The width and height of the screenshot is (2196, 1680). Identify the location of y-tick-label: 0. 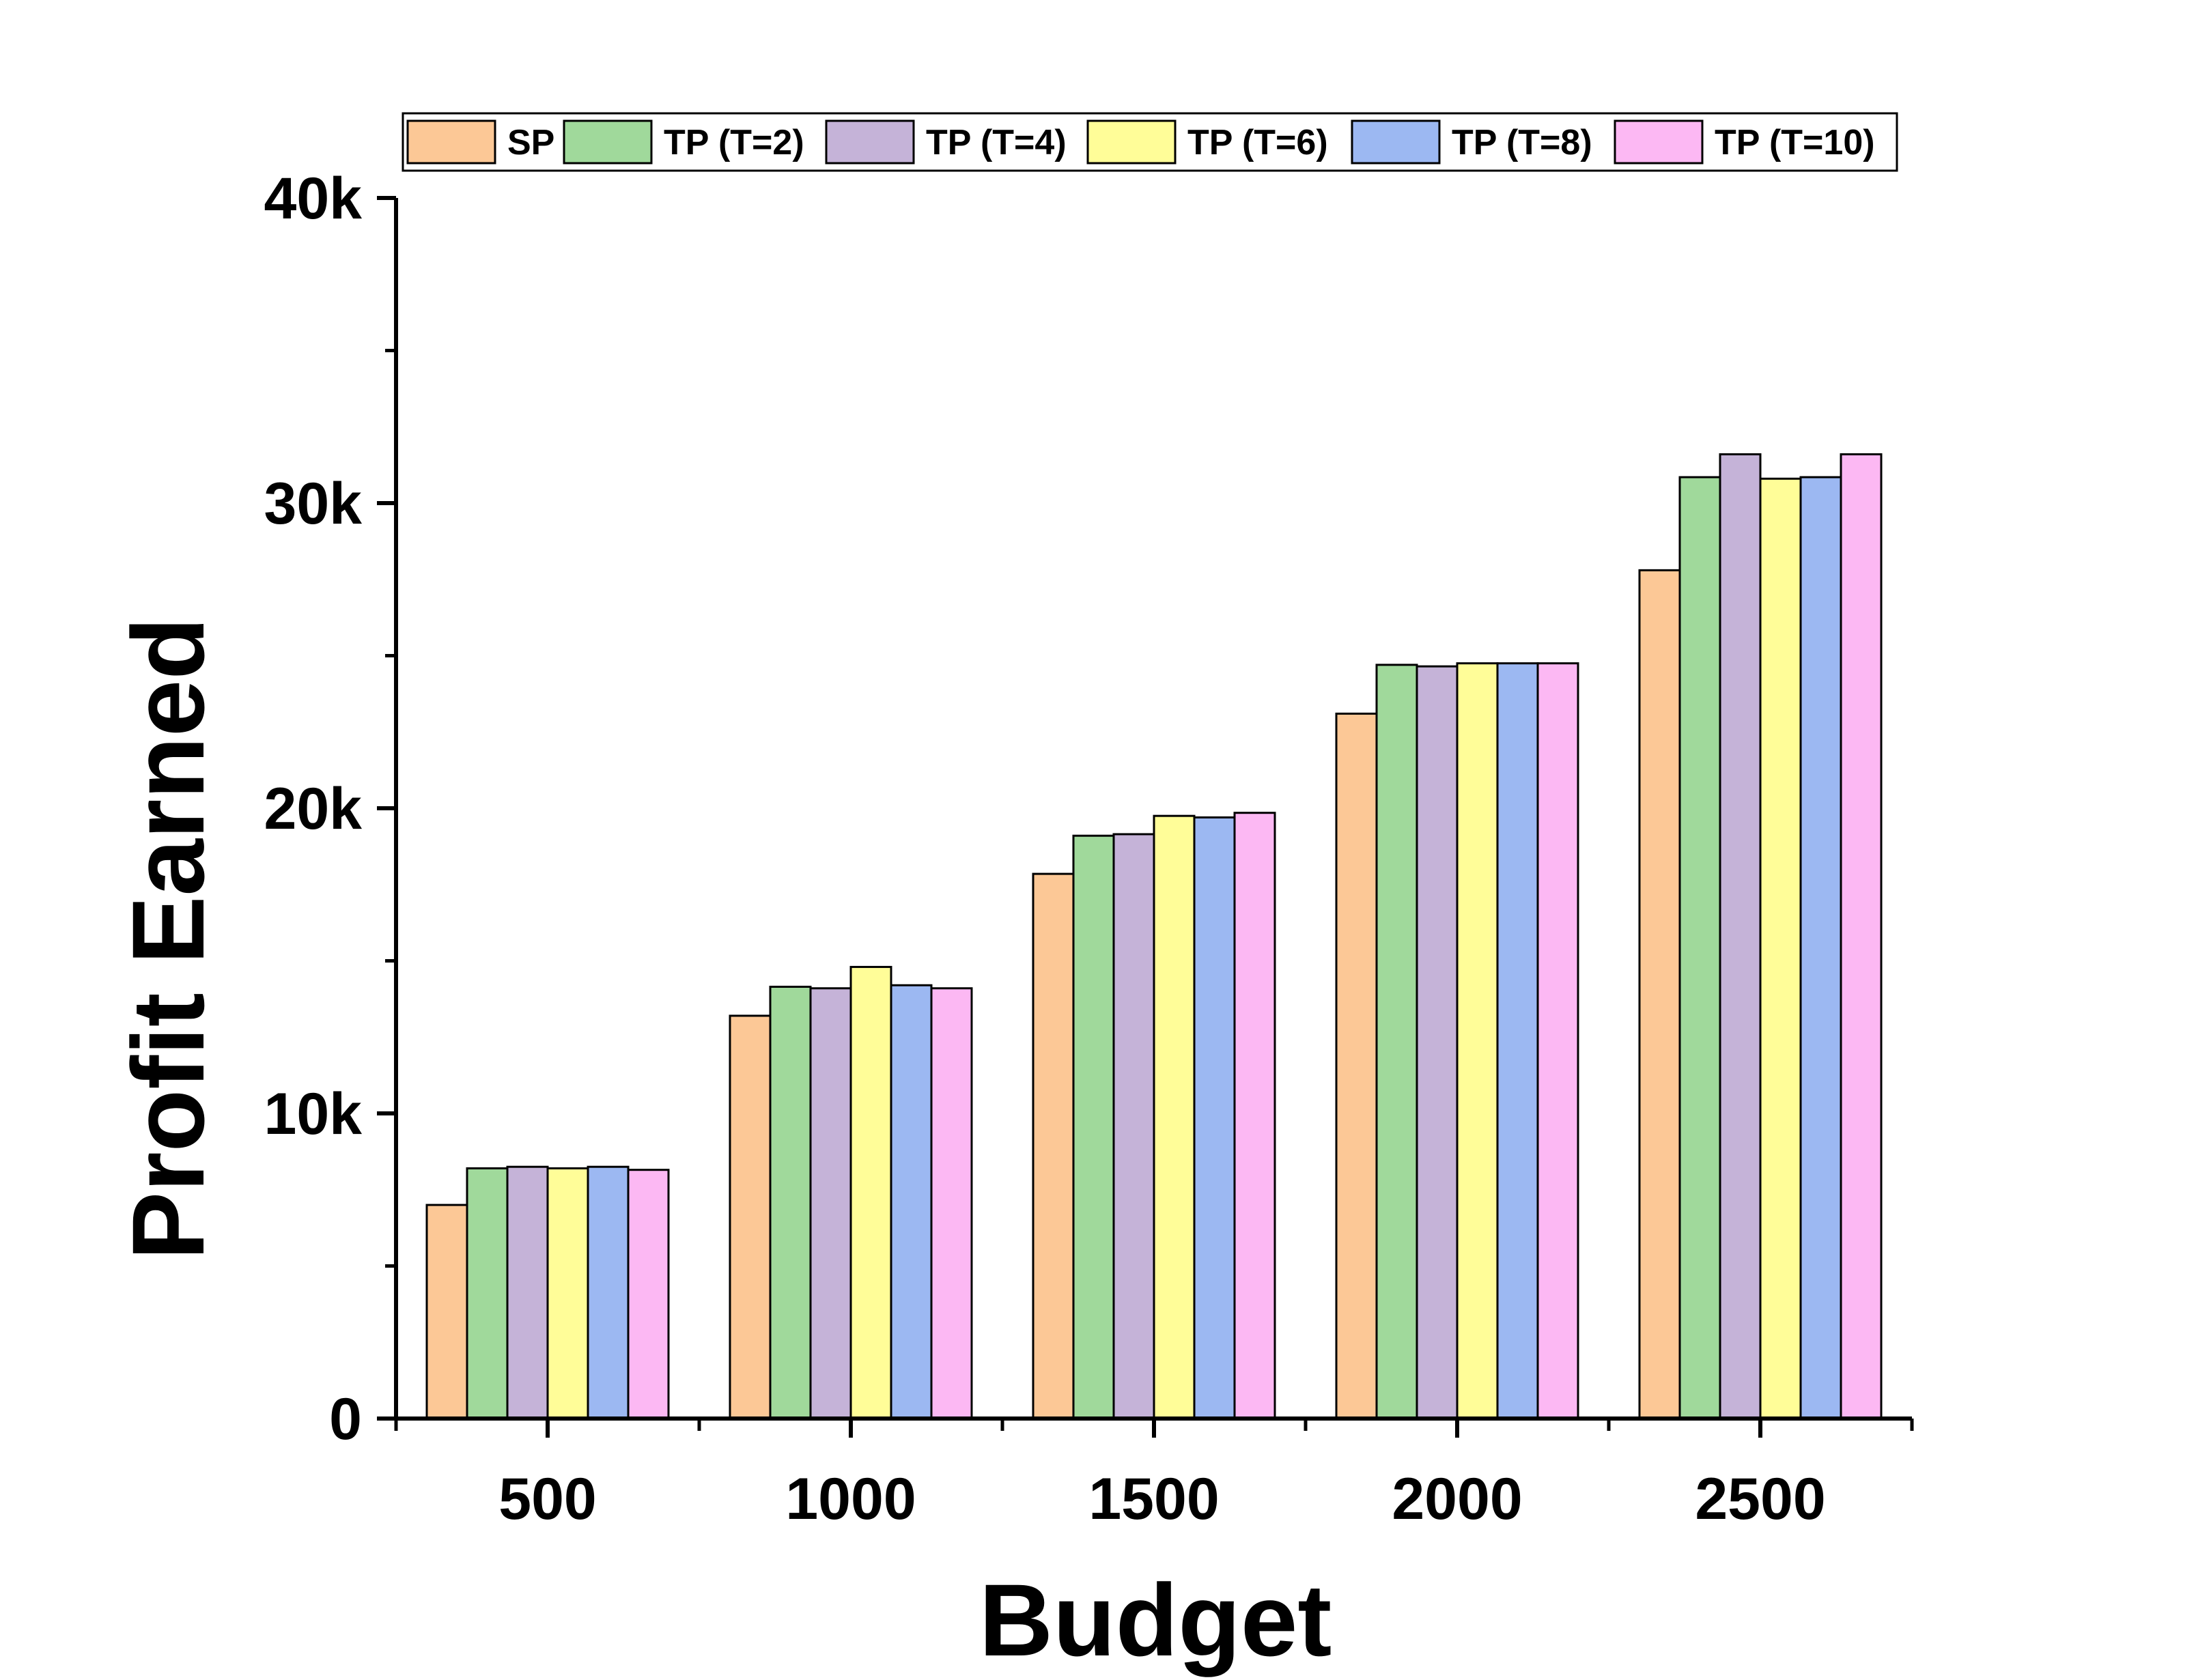
(346, 1419).